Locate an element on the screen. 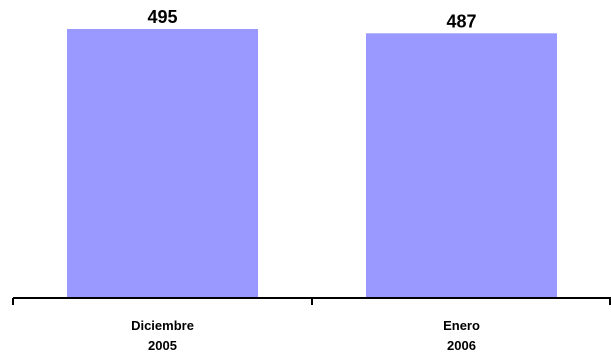  x-tick-label-line: Diciembre is located at coordinates (162, 325).